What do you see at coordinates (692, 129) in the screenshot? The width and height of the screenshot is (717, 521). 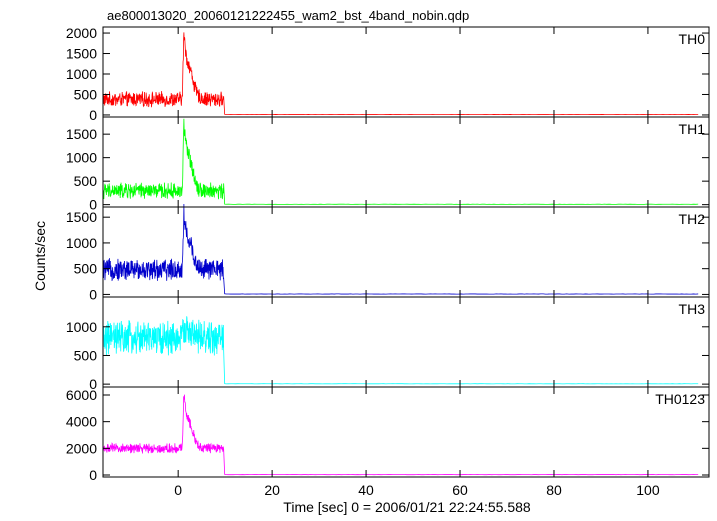 I see `panel-label: TH1` at bounding box center [692, 129].